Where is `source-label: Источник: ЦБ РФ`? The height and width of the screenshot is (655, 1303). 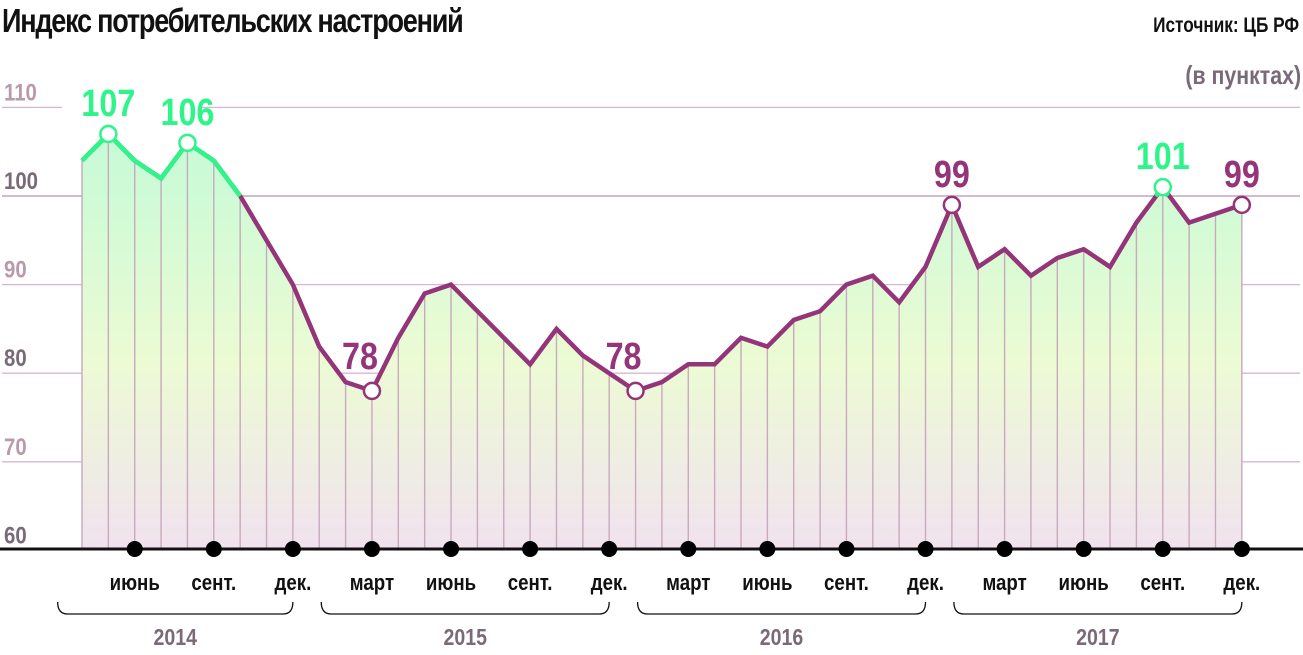 source-label: Источник: ЦБ РФ is located at coordinates (1225, 25).